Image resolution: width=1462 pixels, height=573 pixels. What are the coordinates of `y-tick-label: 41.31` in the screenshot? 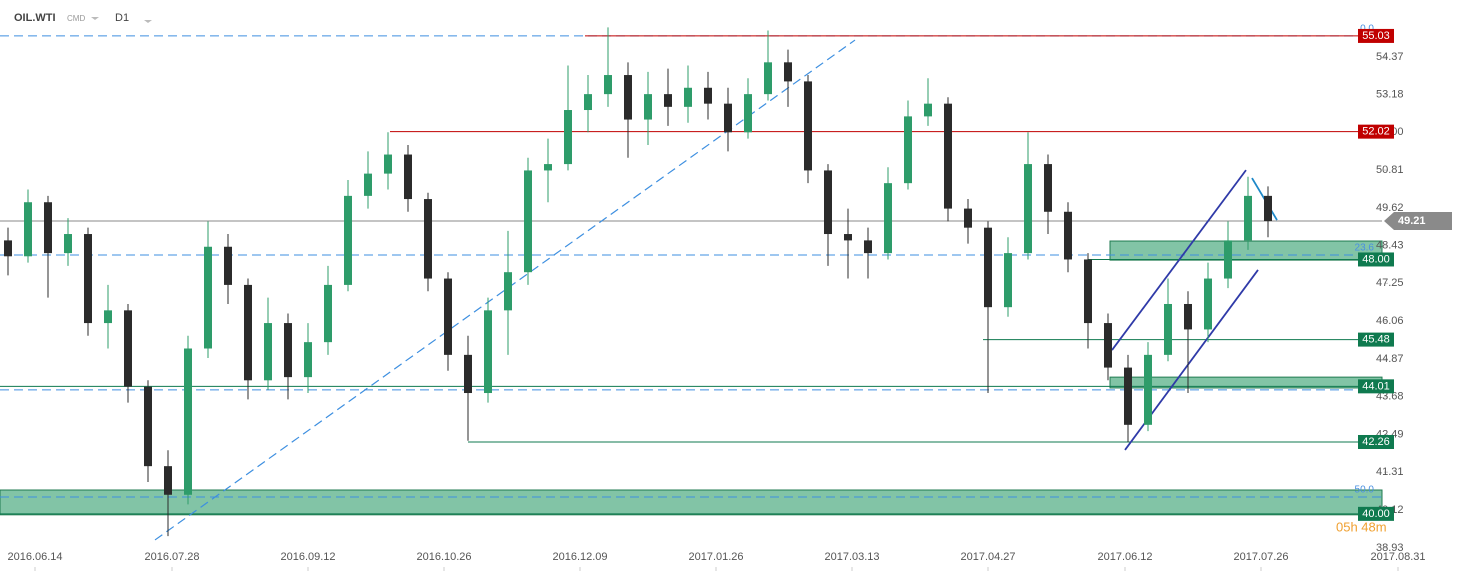 It's located at (1390, 472).